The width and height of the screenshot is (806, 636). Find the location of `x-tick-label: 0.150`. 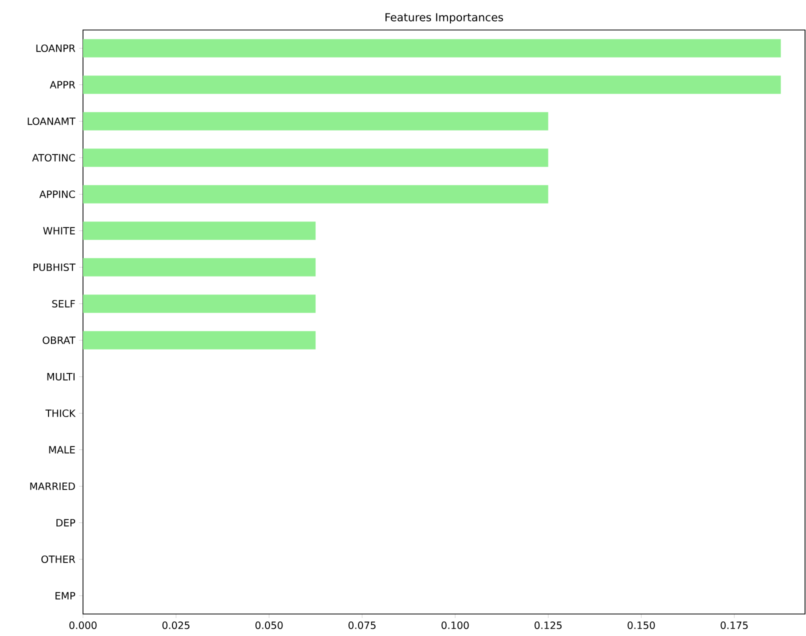

x-tick-label: 0.150 is located at coordinates (641, 626).